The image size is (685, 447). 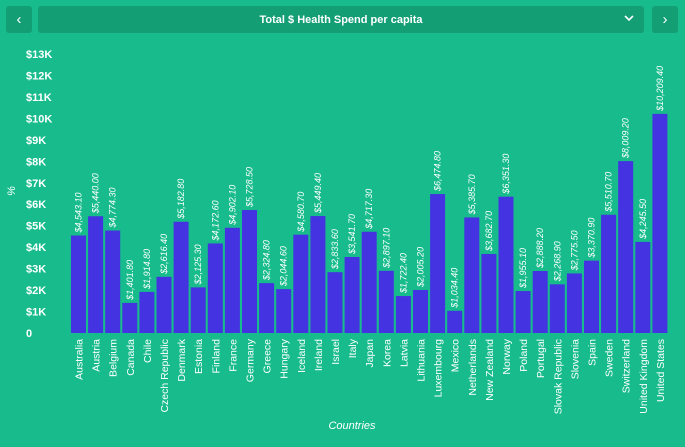 What do you see at coordinates (386, 301) in the screenshot?
I see `bar-korea` at bounding box center [386, 301].